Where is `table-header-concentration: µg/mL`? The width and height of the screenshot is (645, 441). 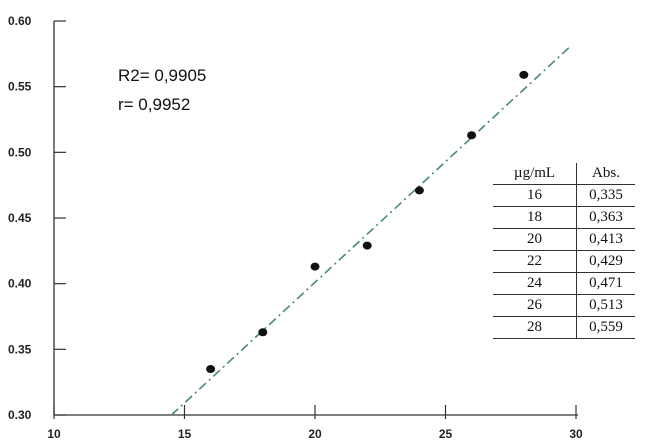
table-header-concentration: µg/mL is located at coordinates (535, 174).